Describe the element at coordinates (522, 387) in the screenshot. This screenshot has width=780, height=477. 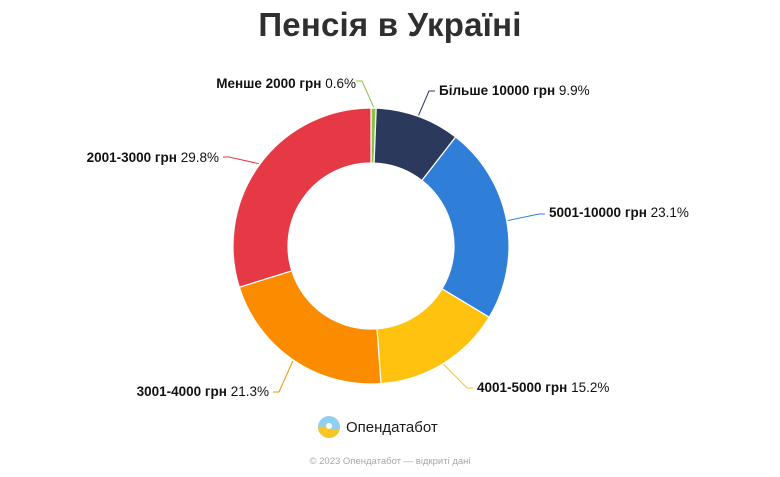
I see `slice-label-category: 4001-5000 грн` at that location.